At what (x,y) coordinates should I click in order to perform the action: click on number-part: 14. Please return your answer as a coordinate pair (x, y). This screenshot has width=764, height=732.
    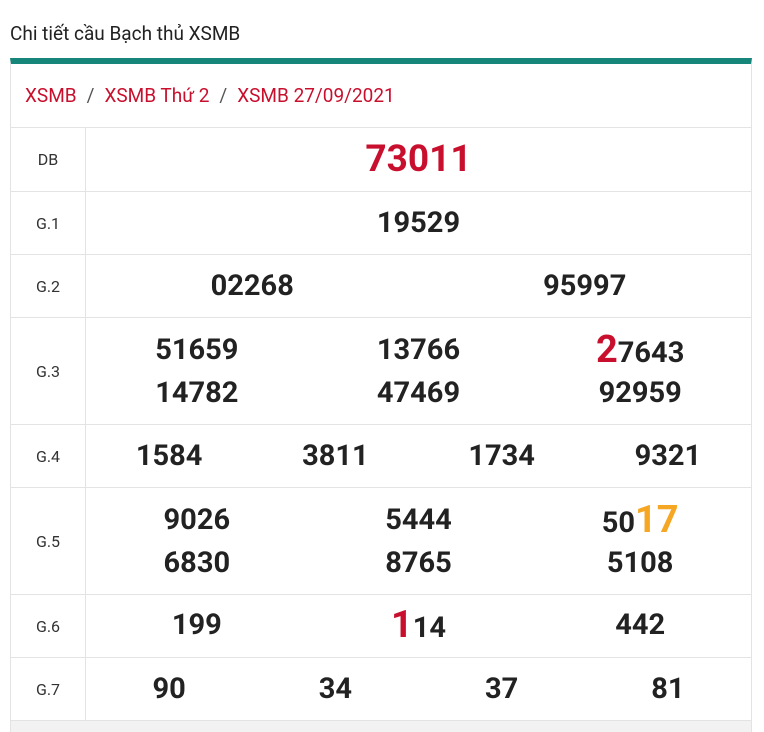
    Looking at the image, I should click on (429, 627).